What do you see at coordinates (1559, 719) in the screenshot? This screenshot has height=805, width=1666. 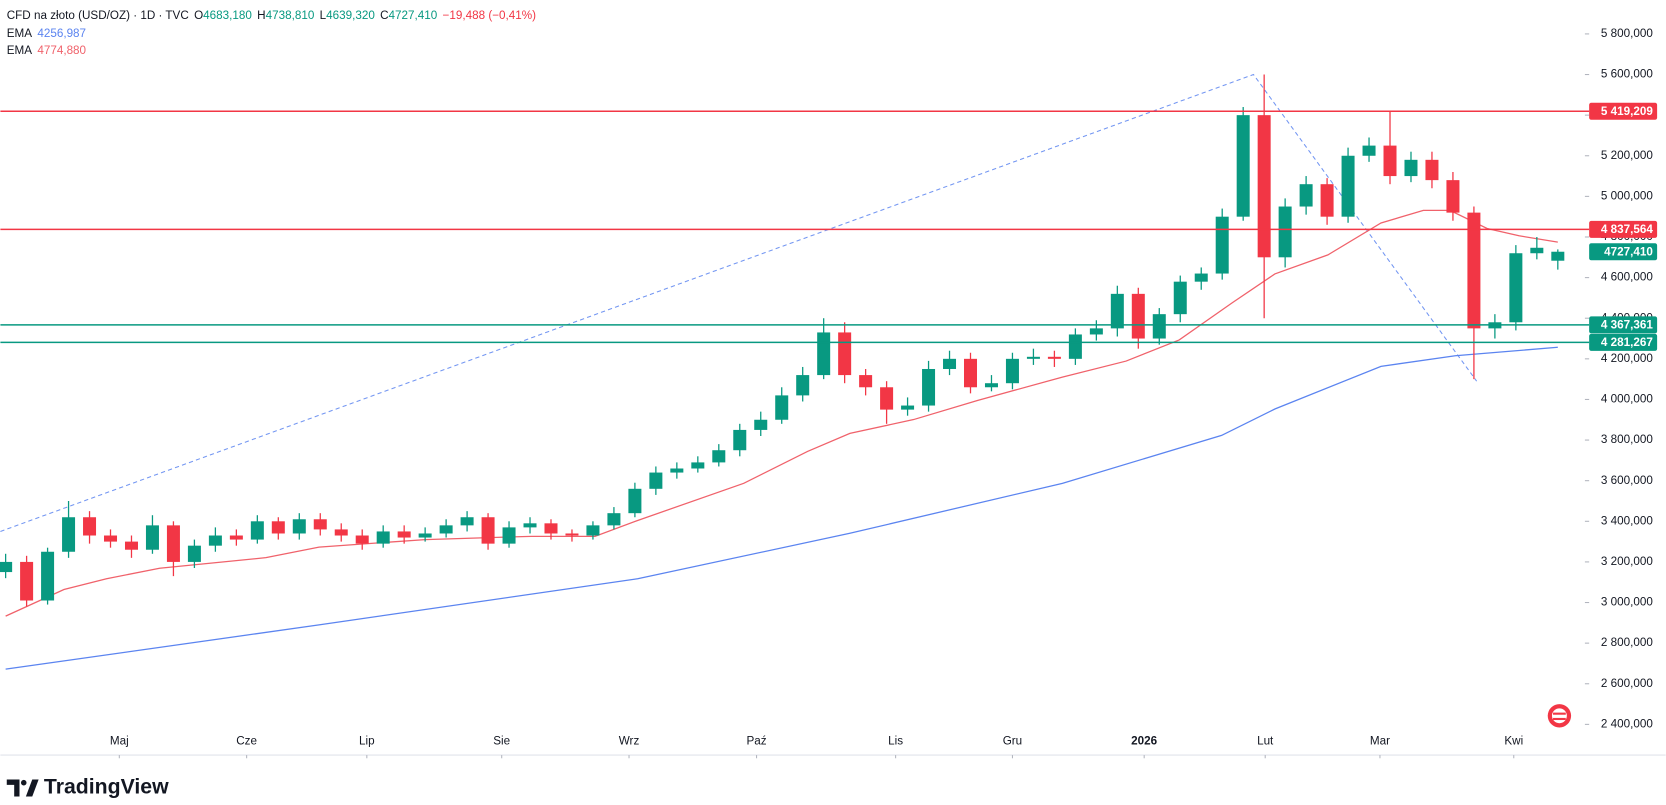 I see `flag-stripe` at bounding box center [1559, 719].